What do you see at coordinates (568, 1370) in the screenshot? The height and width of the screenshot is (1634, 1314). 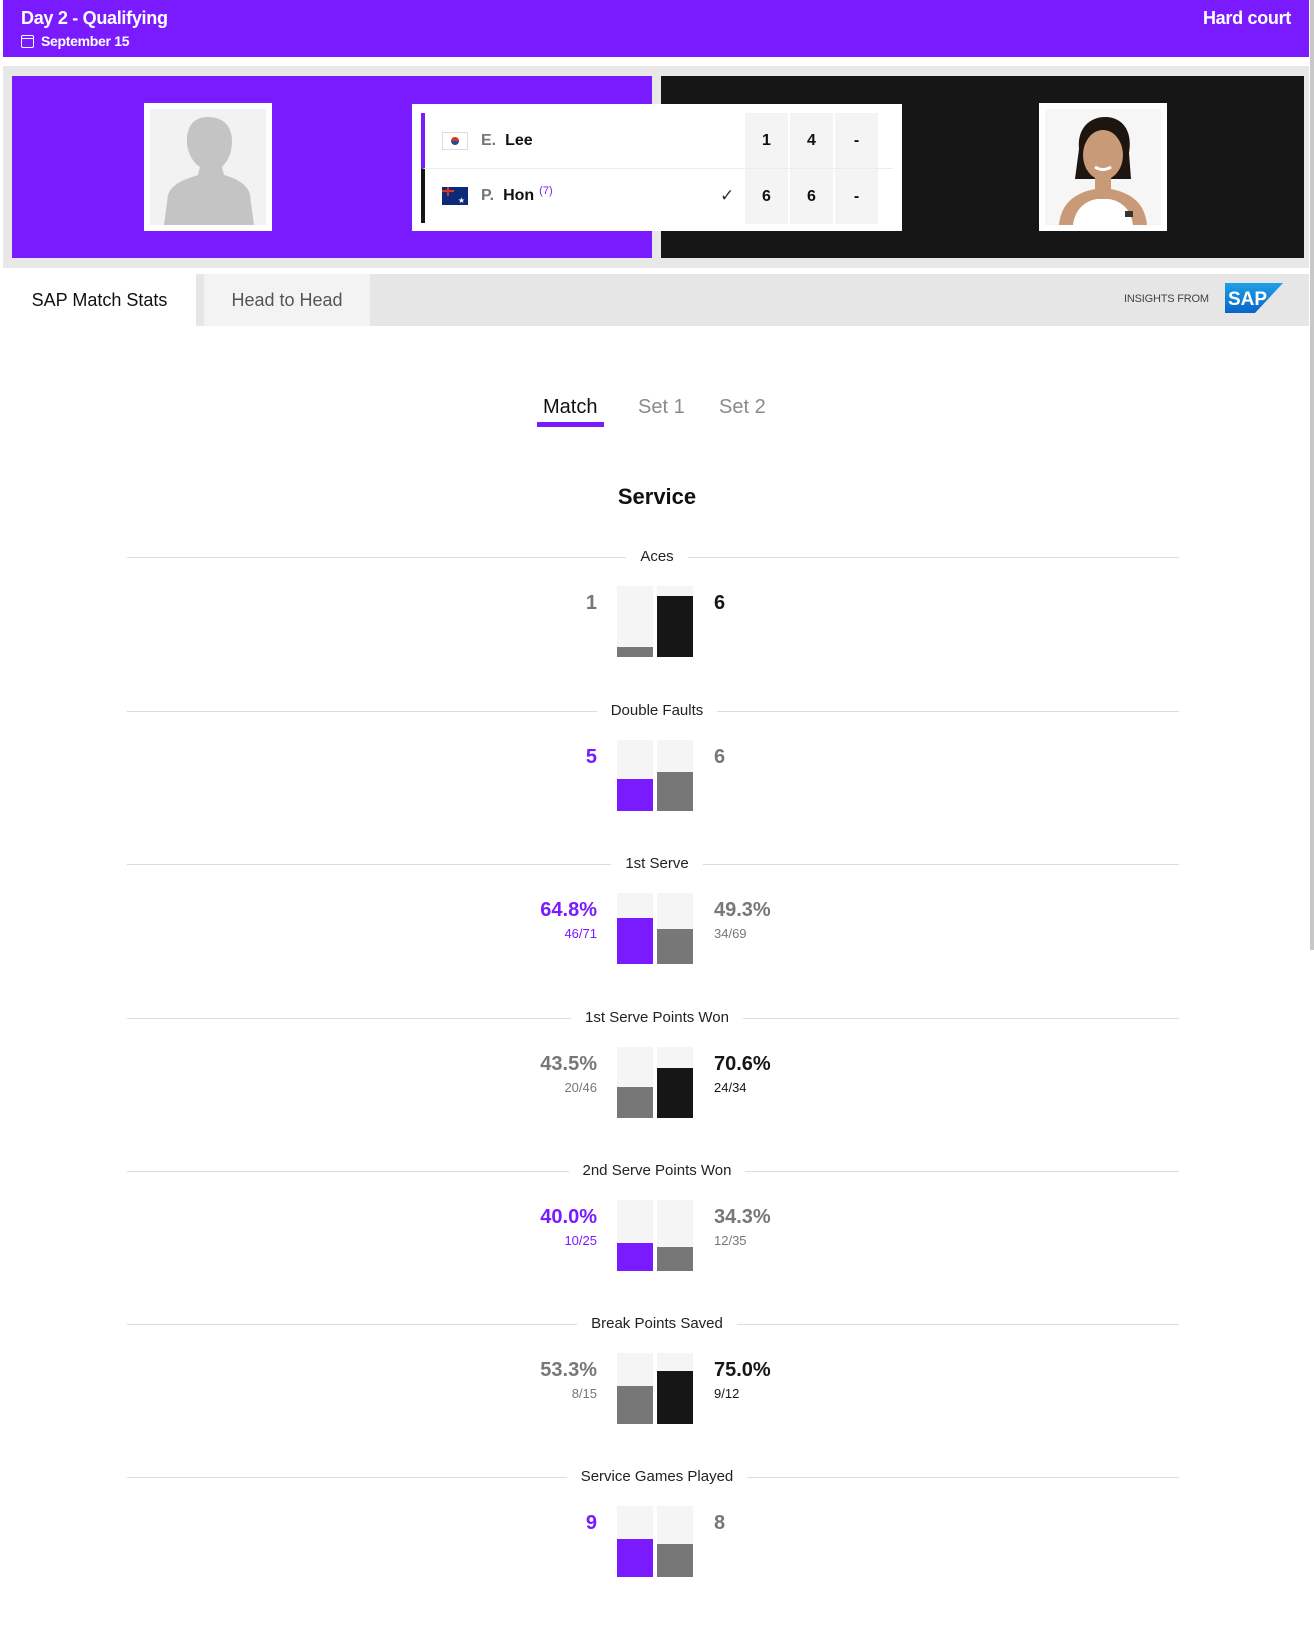 I see `stat-left-value: 53.3%` at bounding box center [568, 1370].